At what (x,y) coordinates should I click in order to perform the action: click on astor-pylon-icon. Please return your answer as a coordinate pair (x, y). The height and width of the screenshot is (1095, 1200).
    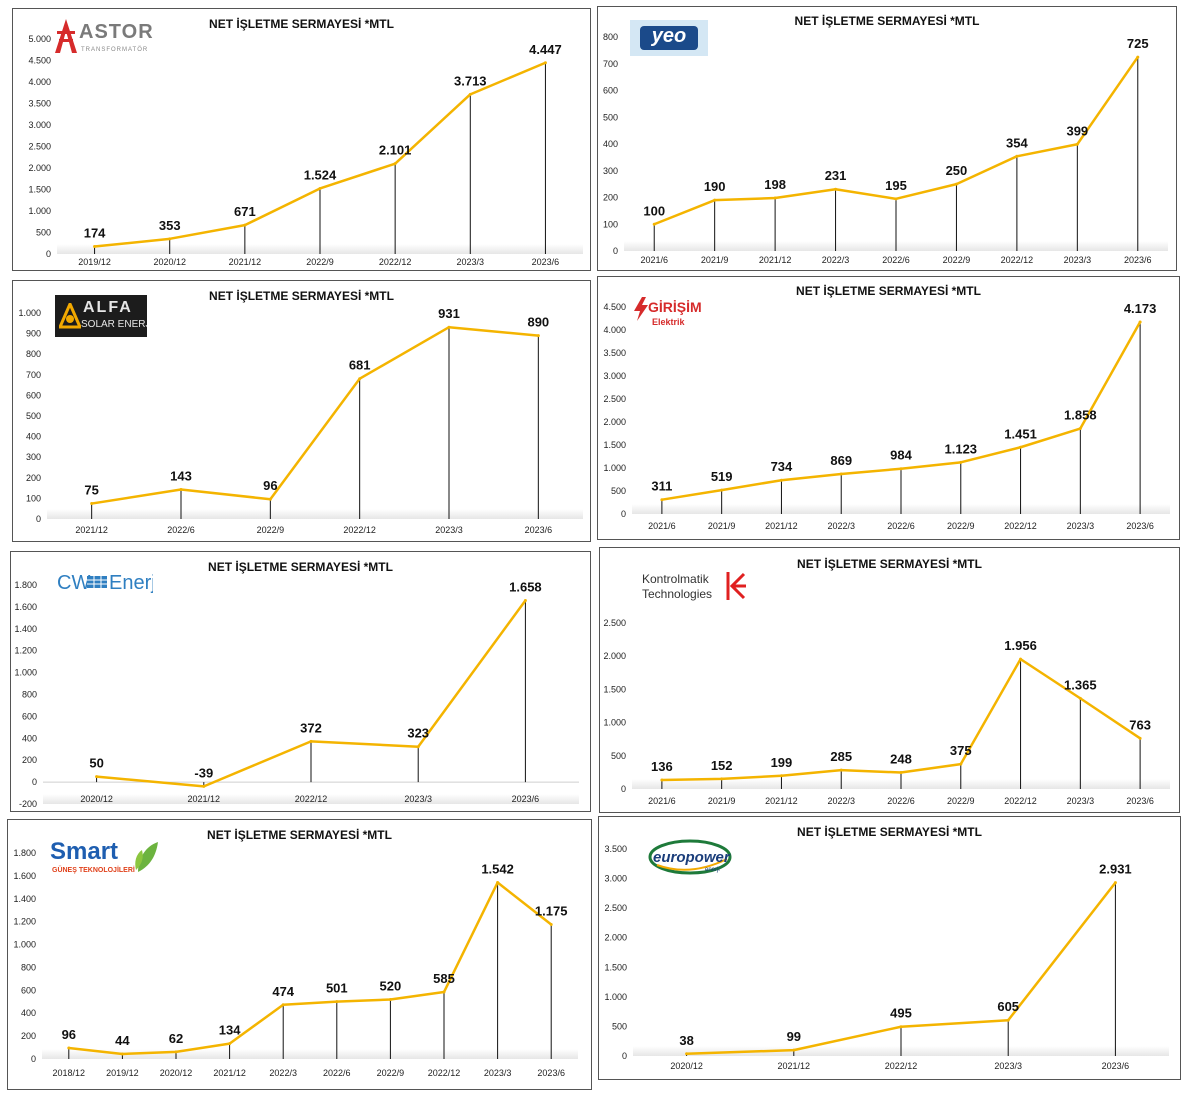
    Looking at the image, I should click on (66, 36).